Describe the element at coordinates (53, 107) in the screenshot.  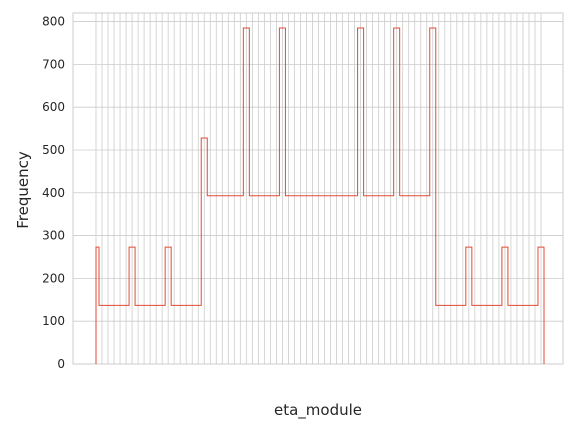
I see `y-tick-label: 600` at that location.